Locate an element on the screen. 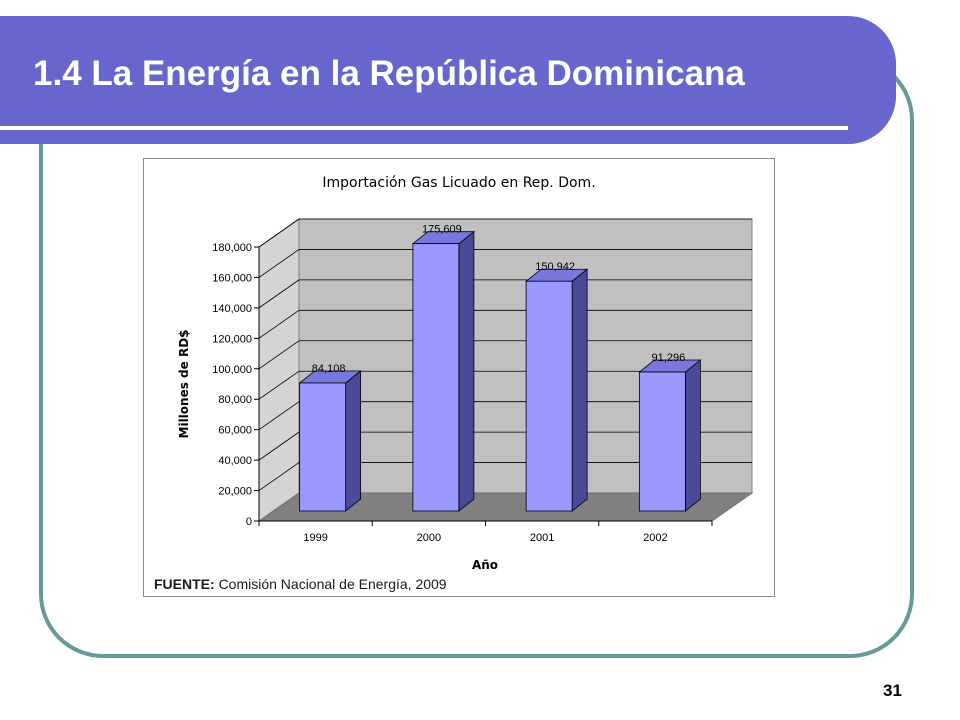 This screenshot has width=960, height=720. page-number: 31 is located at coordinates (892, 690).